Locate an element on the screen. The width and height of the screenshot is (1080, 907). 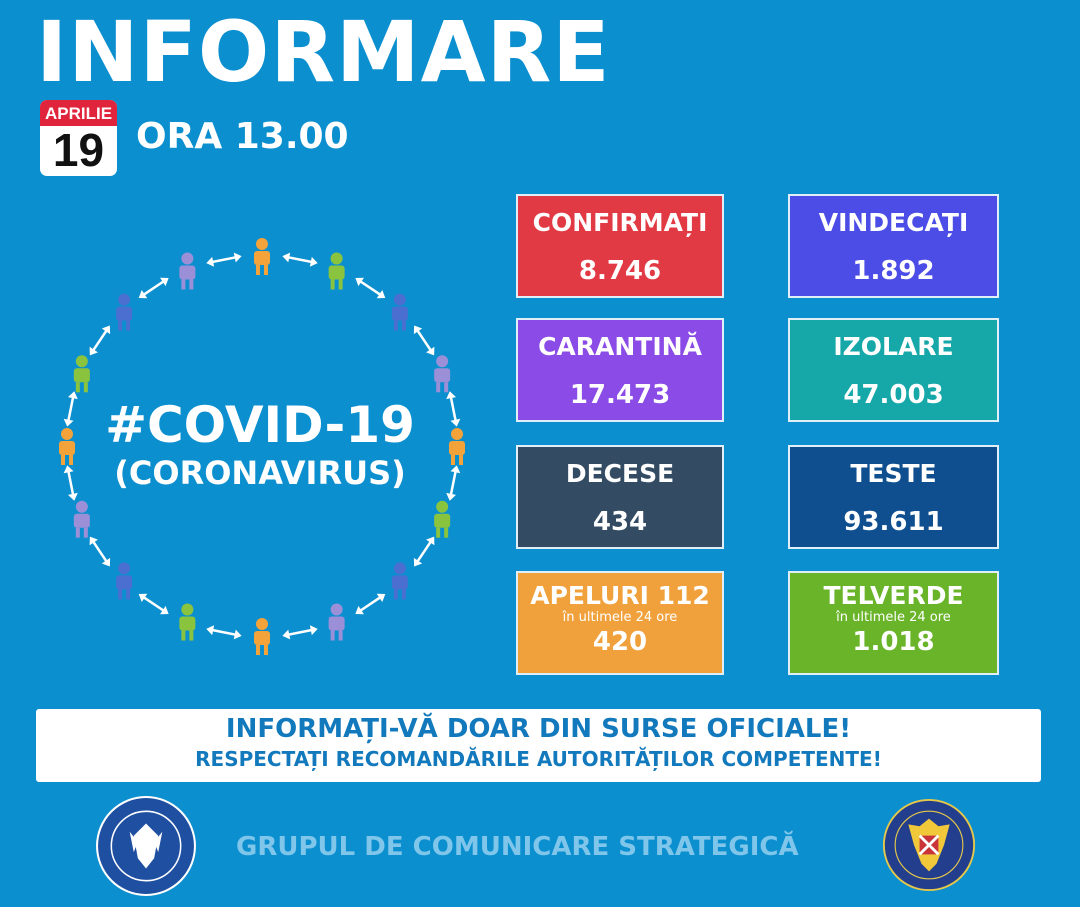
stat-box-calls-112: APELURI 112 în ultimele 24 ore 420 is located at coordinates (620, 623).